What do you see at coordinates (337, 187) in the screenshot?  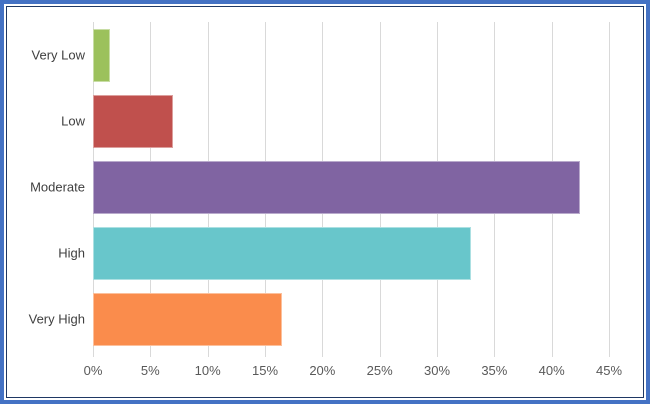 I see `bar-moderate` at bounding box center [337, 187].